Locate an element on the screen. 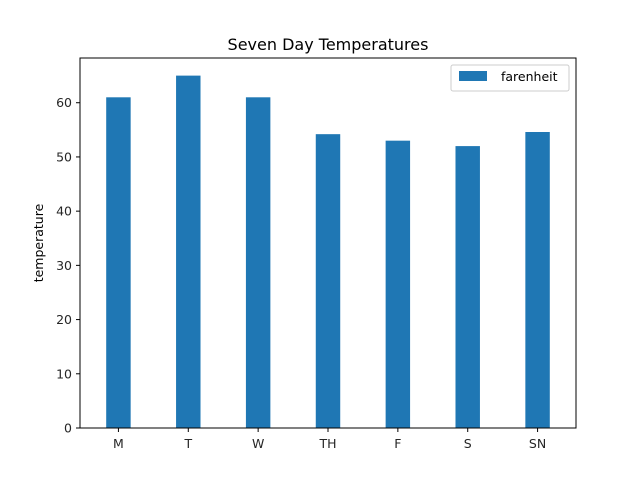  x-axis-ticks: M T W TH F S SN is located at coordinates (329, 439).